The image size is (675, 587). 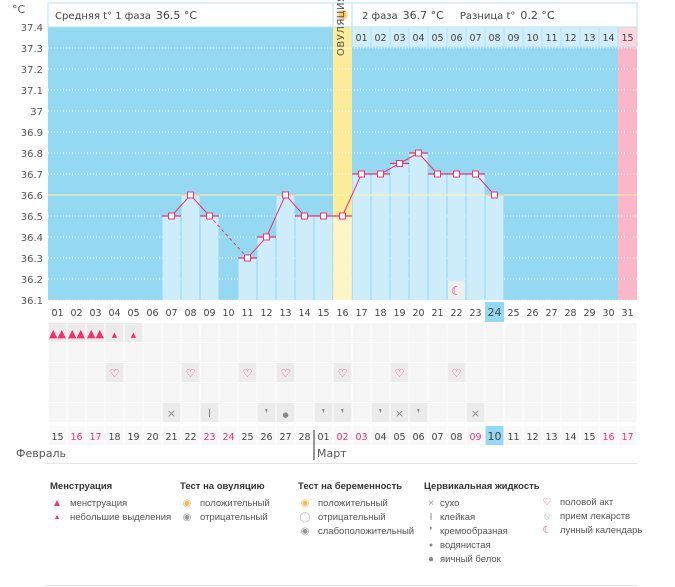 I want to click on calendar-date-label: 14, so click(x=570, y=437).